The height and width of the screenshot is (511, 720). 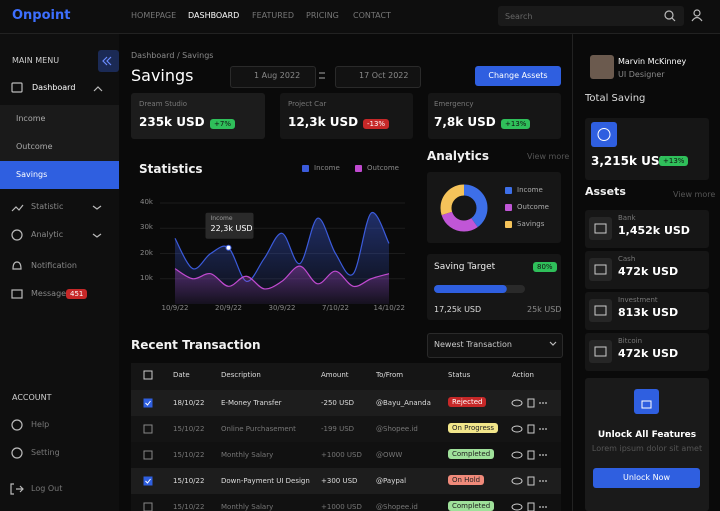 What do you see at coordinates (591, 16) in the screenshot?
I see `search-box` at bounding box center [591, 16].